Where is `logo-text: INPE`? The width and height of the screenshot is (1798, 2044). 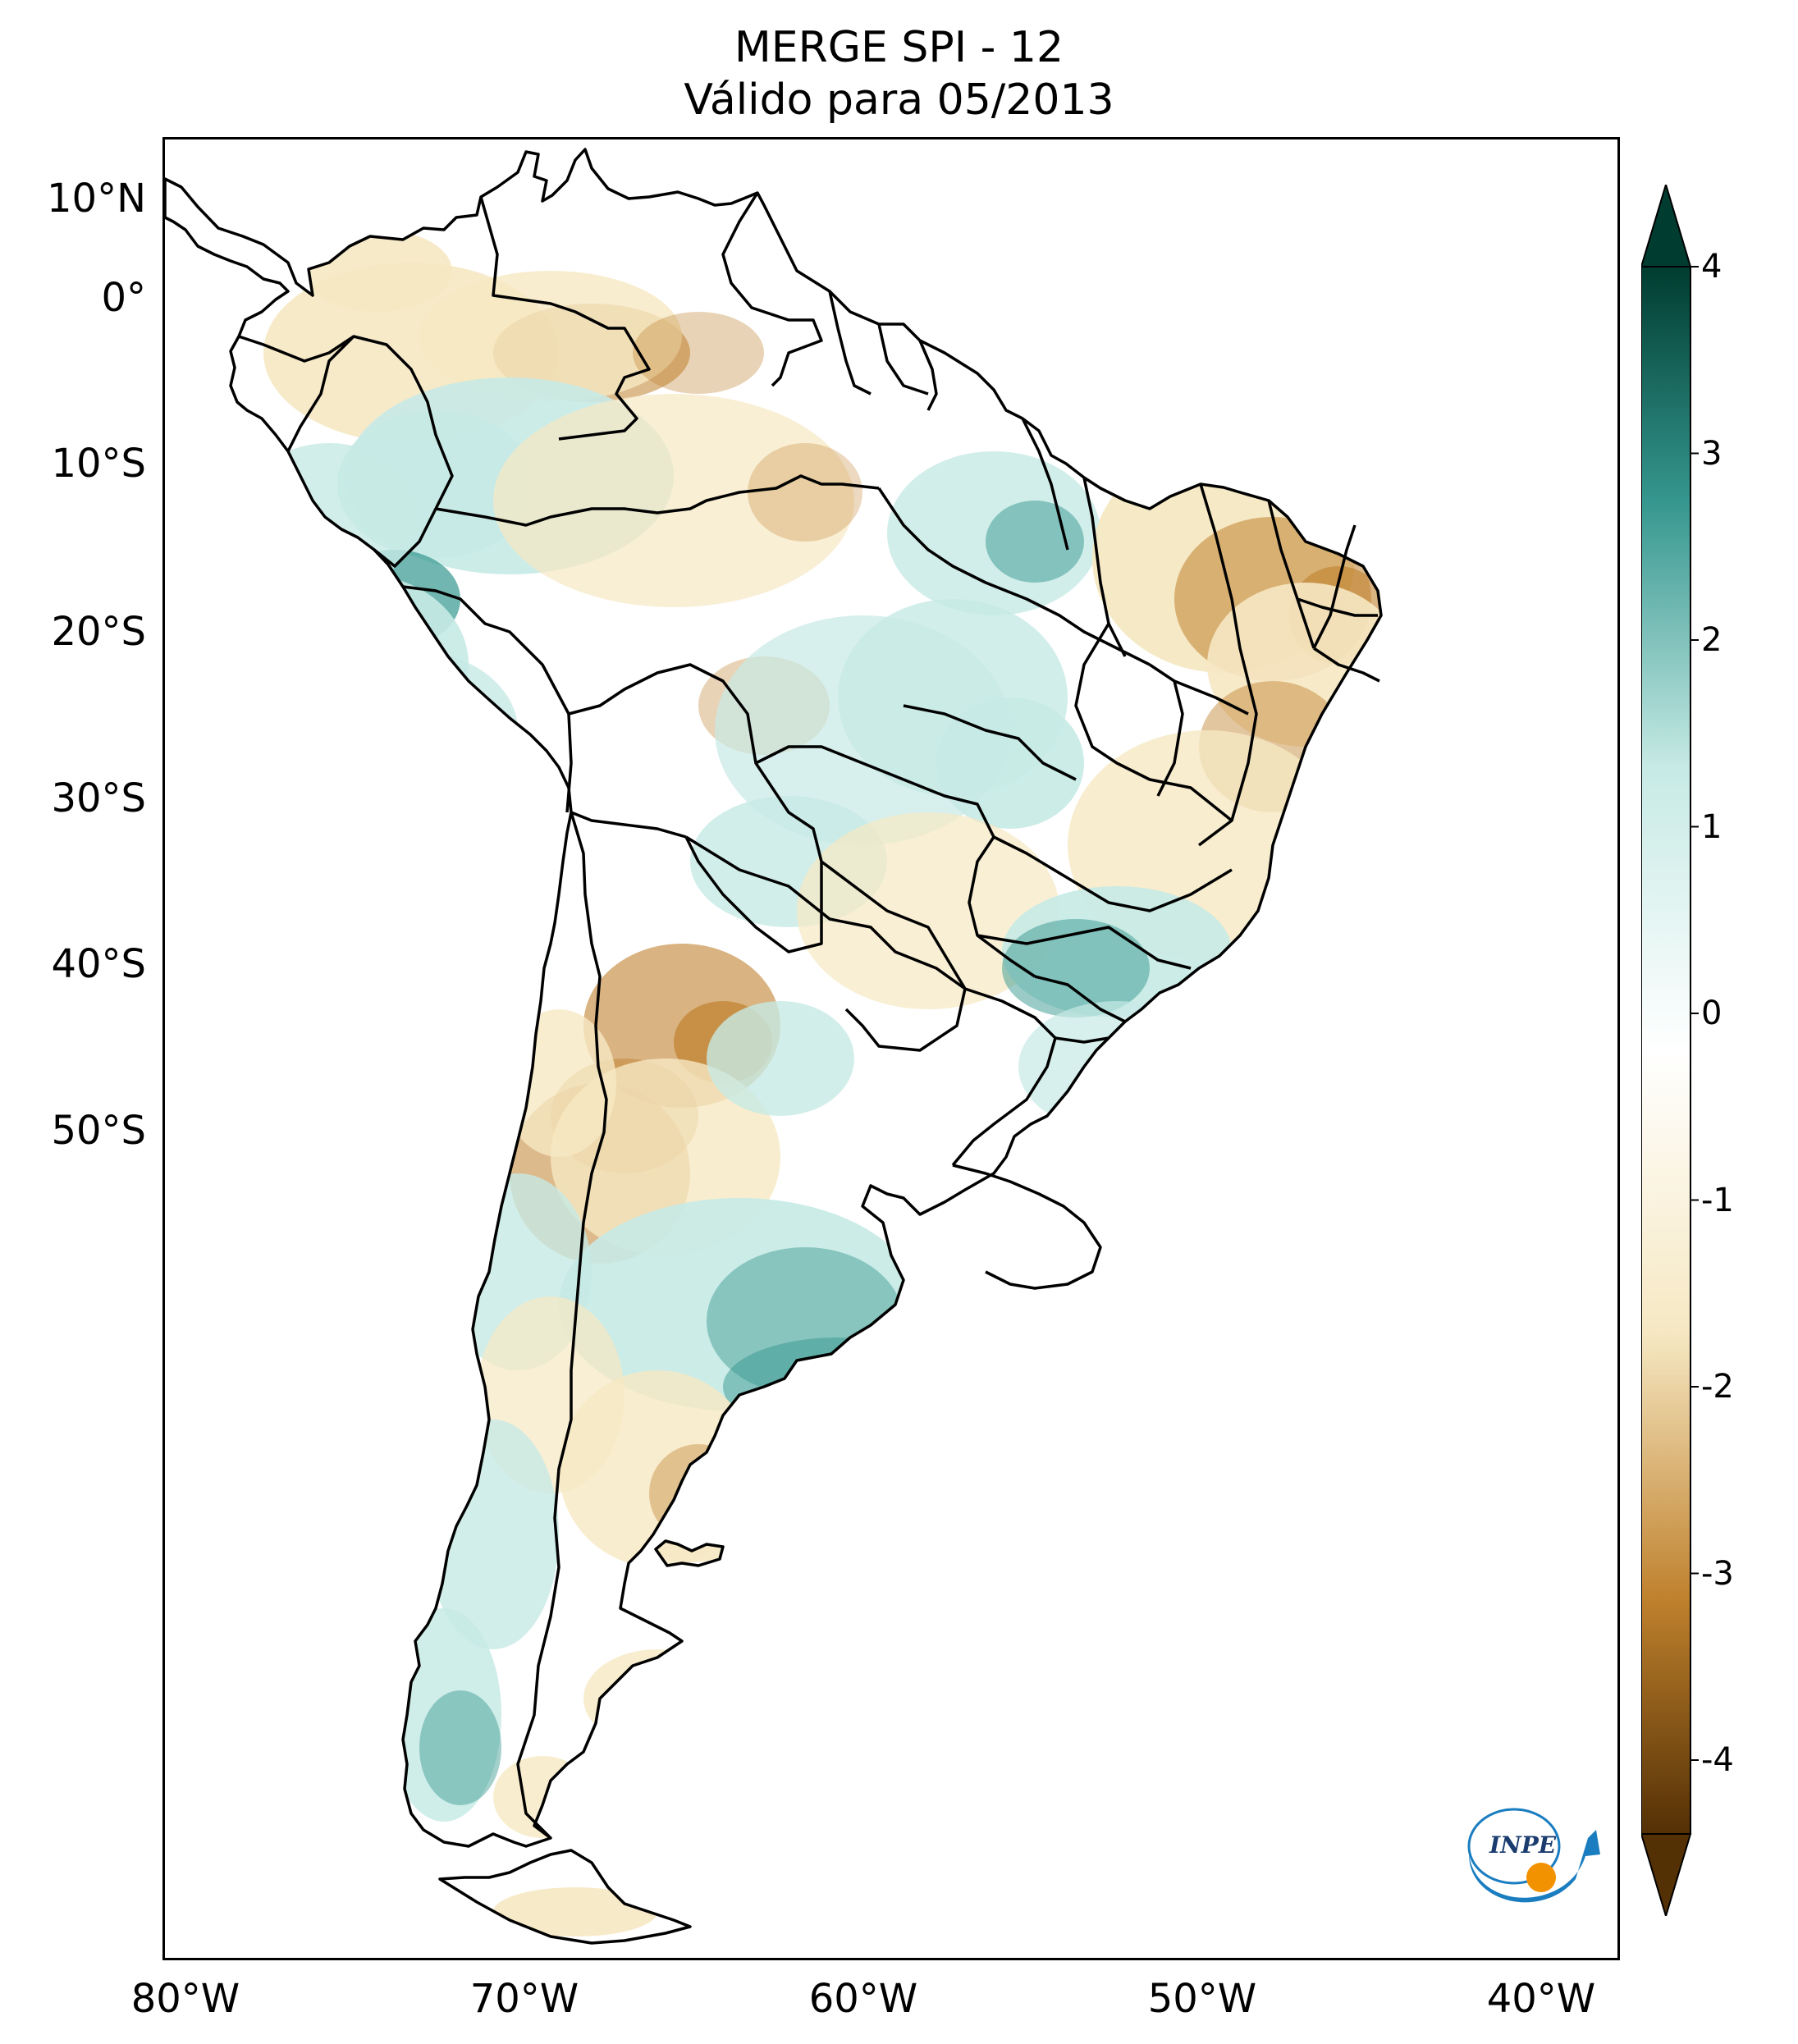
logo-text: INPE is located at coordinates (1523, 1845).